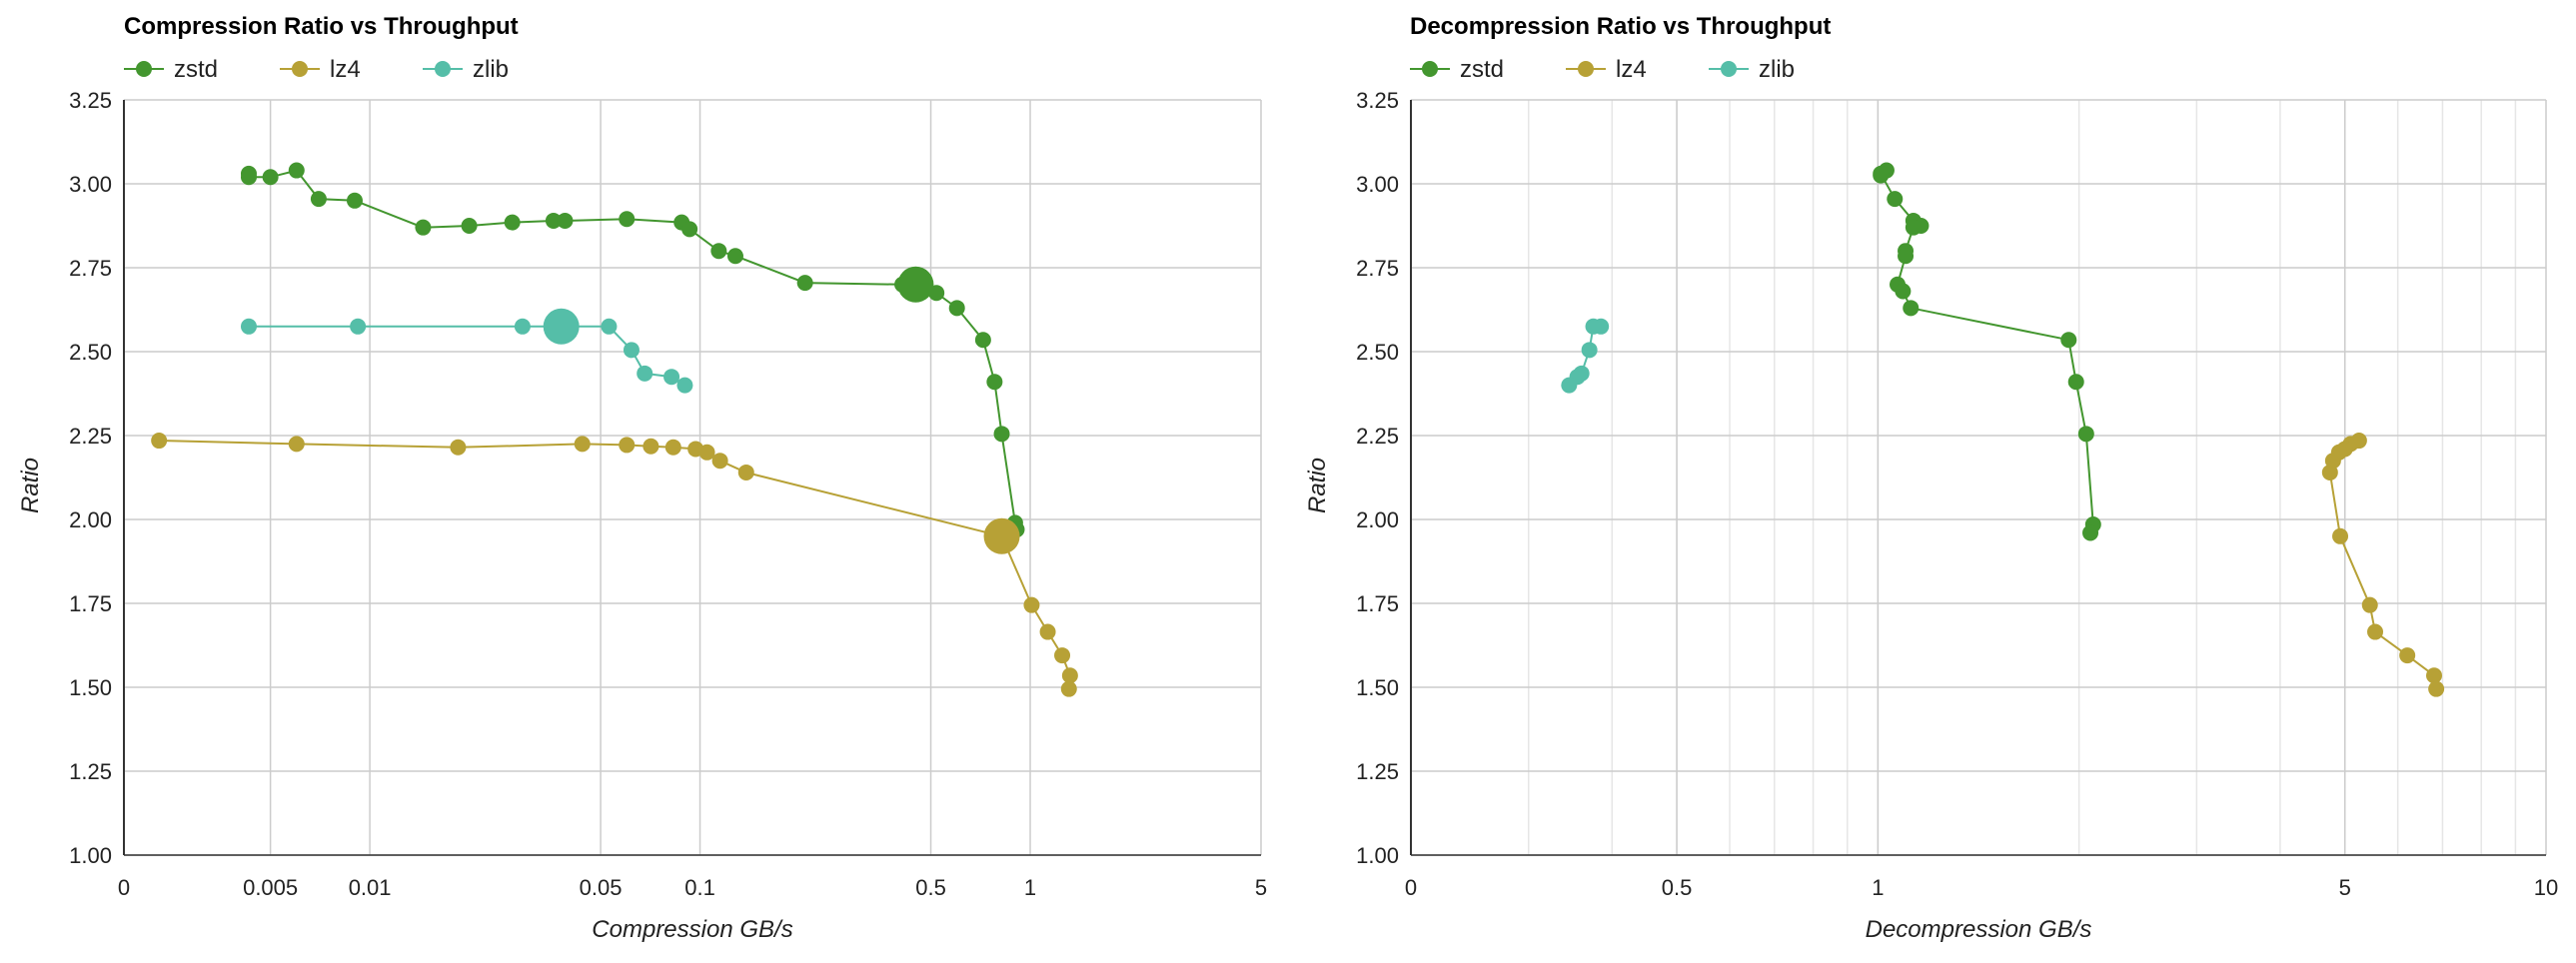 This screenshot has height=963, width=2576. I want to click on legend-label: lz4, so click(1631, 69).